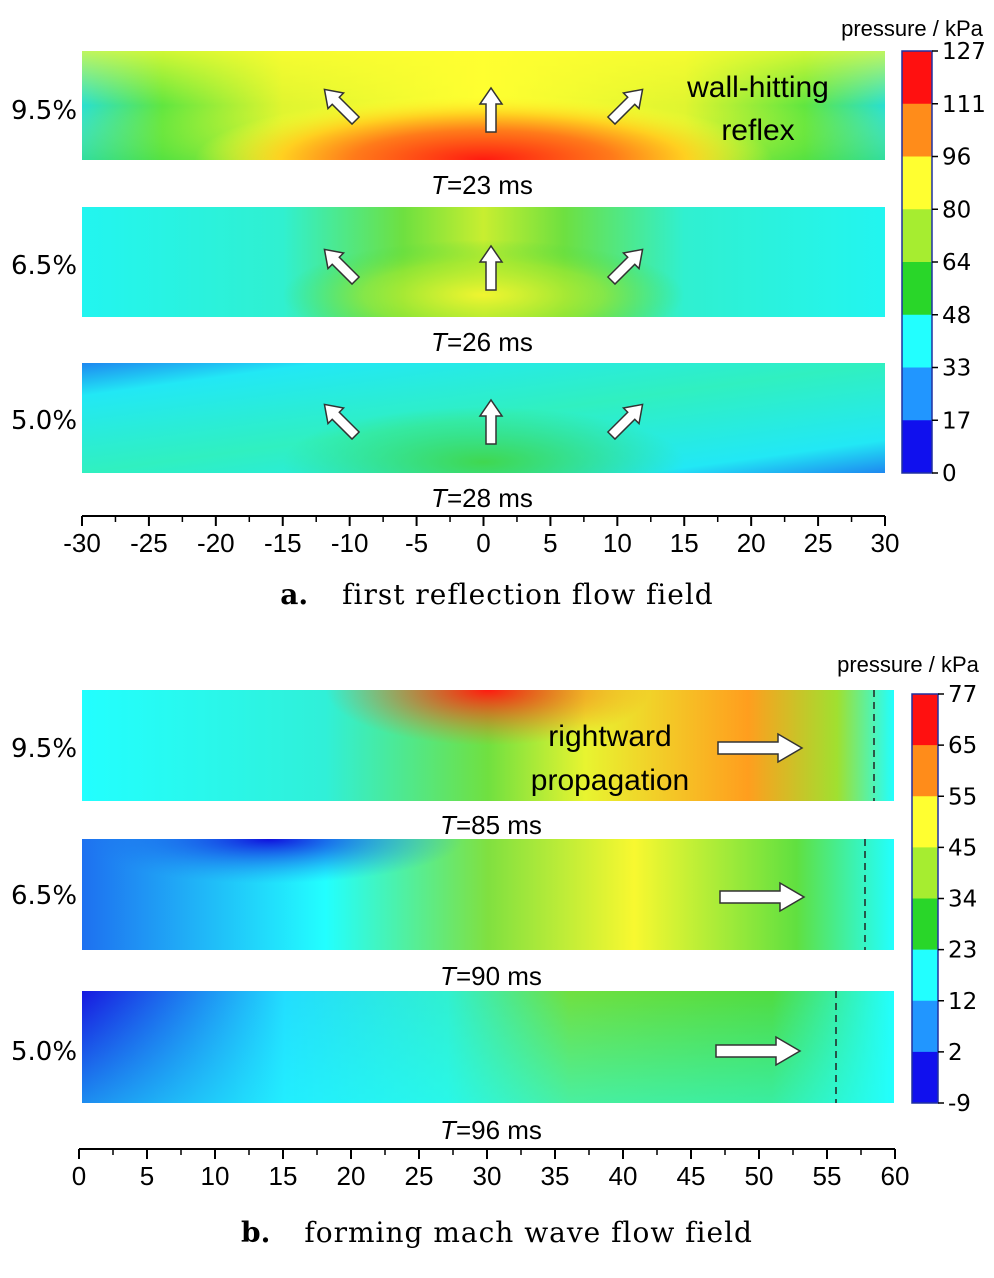 The height and width of the screenshot is (1278, 994). Describe the element at coordinates (482, 342) in the screenshot. I see `time-label-a-2: T=26 ms` at that location.